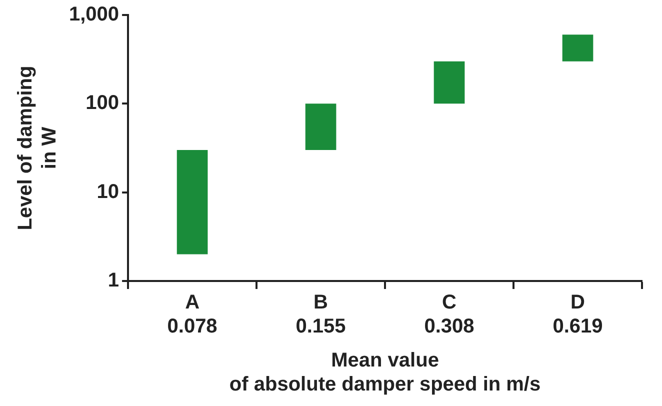 This screenshot has width=662, height=406. I want to click on x-axis-title: Mean value of absolute damper speed in m/s, so click(385, 373).